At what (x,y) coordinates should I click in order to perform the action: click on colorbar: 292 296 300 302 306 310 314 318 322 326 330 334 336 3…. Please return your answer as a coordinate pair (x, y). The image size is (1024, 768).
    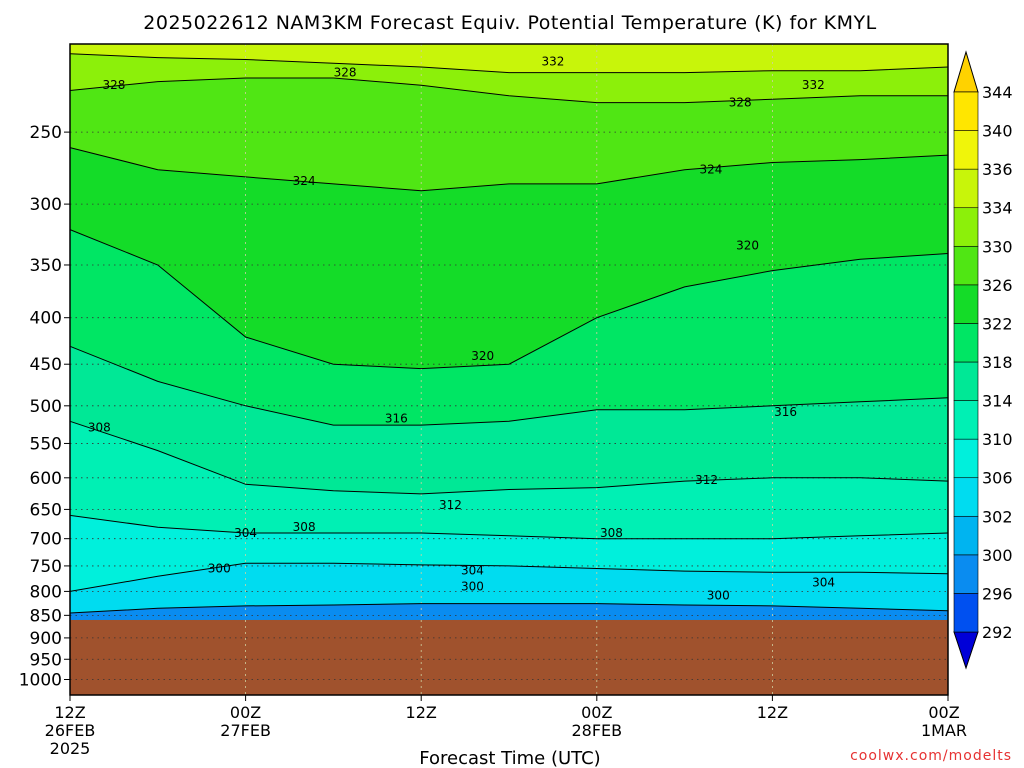
    Looking at the image, I should click on (983, 360).